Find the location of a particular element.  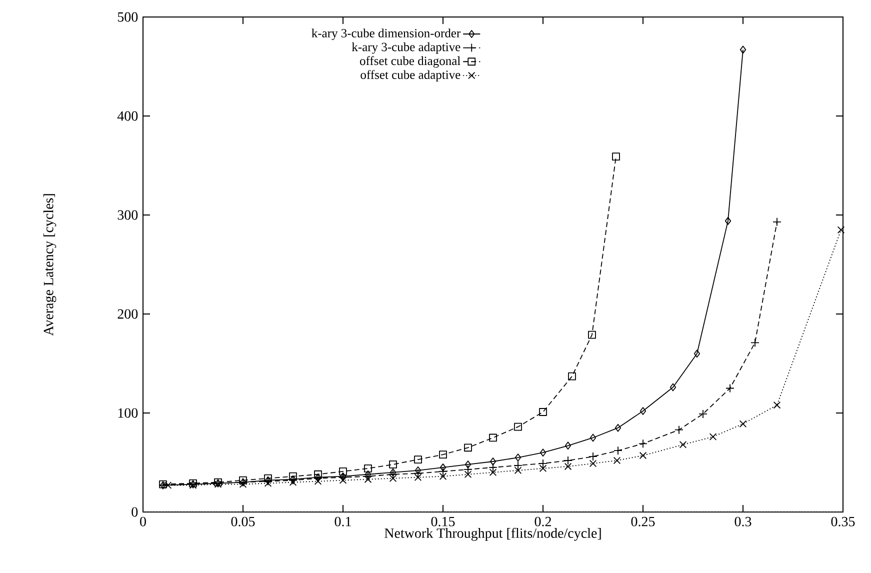

y-axis-title: Average Latency [cycles] is located at coordinates (49, 265).